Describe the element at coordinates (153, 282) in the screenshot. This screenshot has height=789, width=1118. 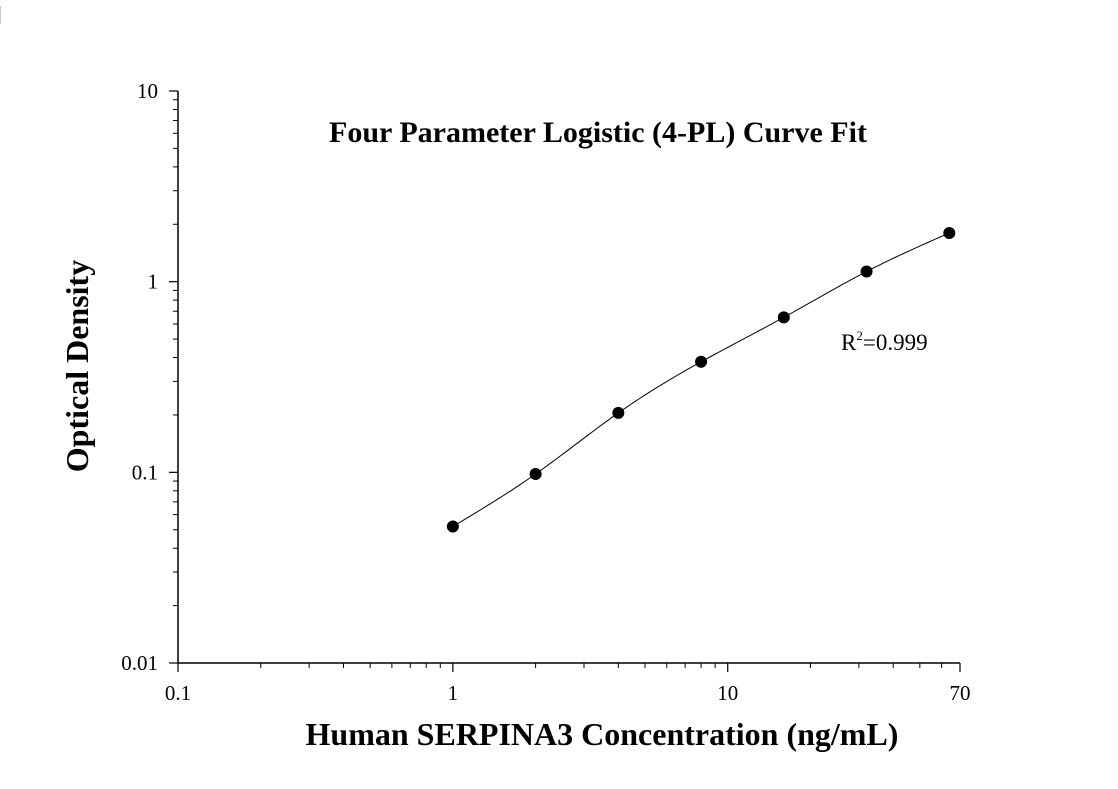
I see `y-tick-label: 1` at that location.